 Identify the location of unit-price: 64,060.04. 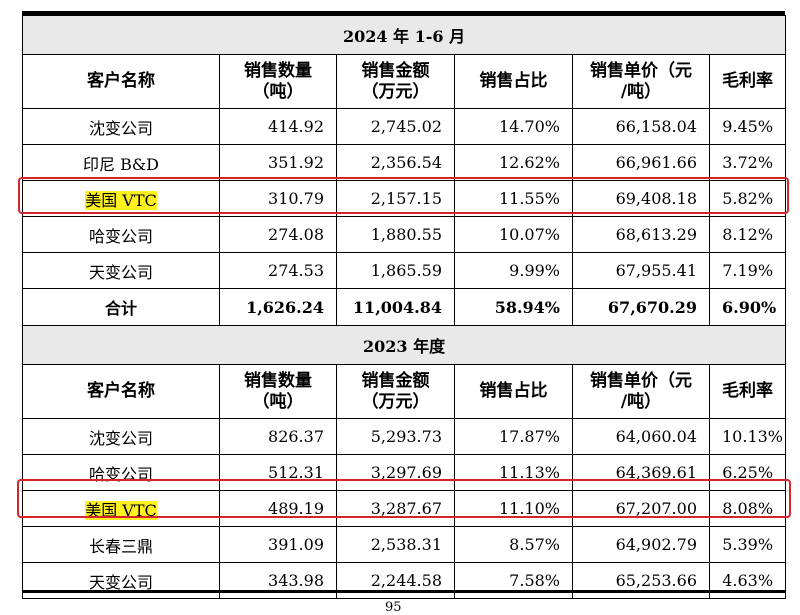
(641, 436).